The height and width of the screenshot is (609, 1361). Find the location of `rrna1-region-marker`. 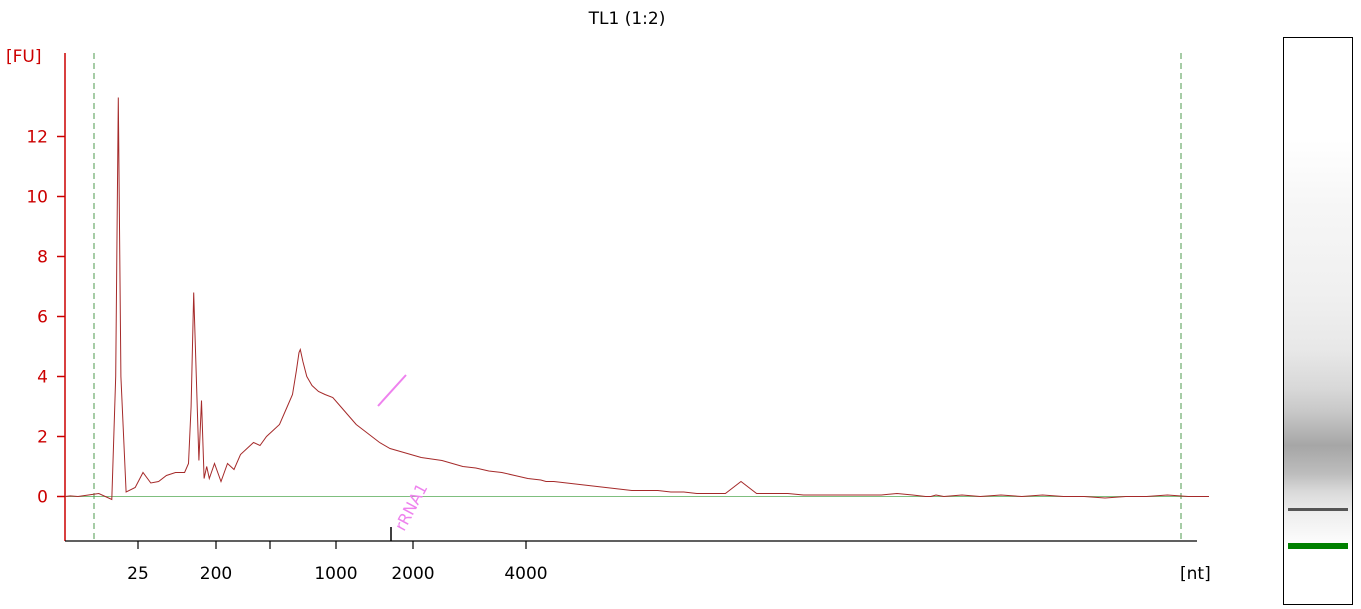

rrna1-region-marker is located at coordinates (392, 390).